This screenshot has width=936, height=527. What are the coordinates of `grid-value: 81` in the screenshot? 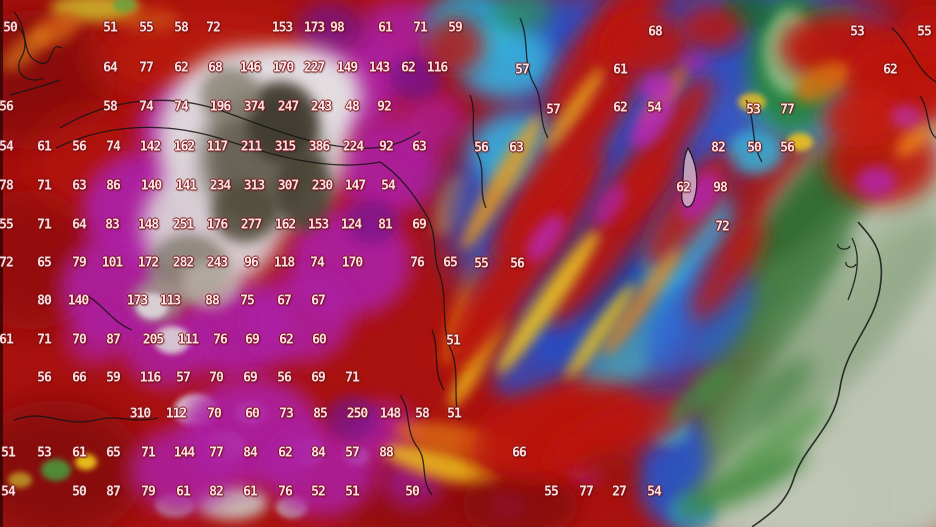 It's located at (385, 225).